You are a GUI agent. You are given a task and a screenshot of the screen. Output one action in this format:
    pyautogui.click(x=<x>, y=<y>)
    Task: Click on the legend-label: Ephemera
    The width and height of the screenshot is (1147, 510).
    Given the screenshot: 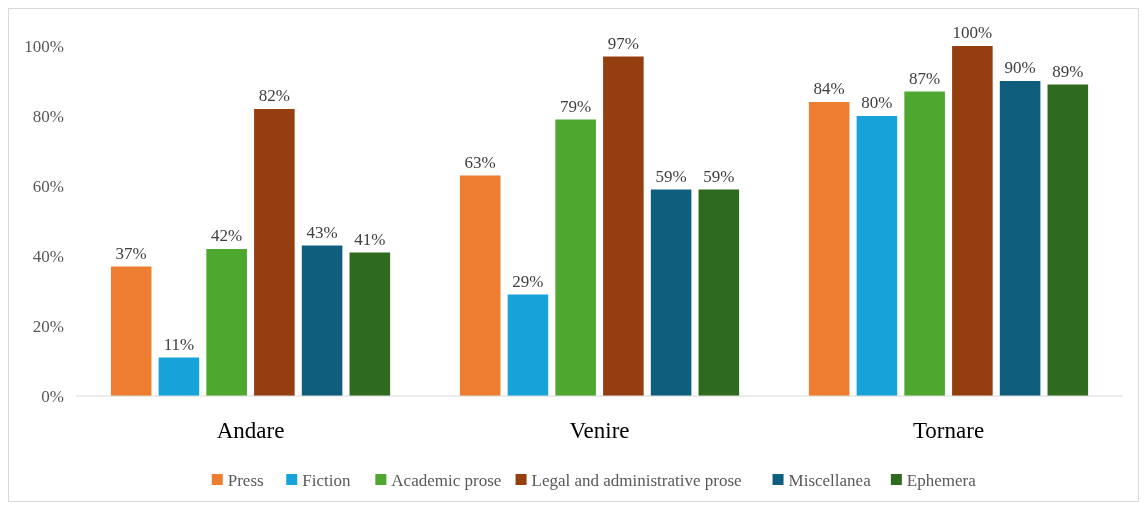 What is the action you would take?
    pyautogui.click(x=941, y=480)
    